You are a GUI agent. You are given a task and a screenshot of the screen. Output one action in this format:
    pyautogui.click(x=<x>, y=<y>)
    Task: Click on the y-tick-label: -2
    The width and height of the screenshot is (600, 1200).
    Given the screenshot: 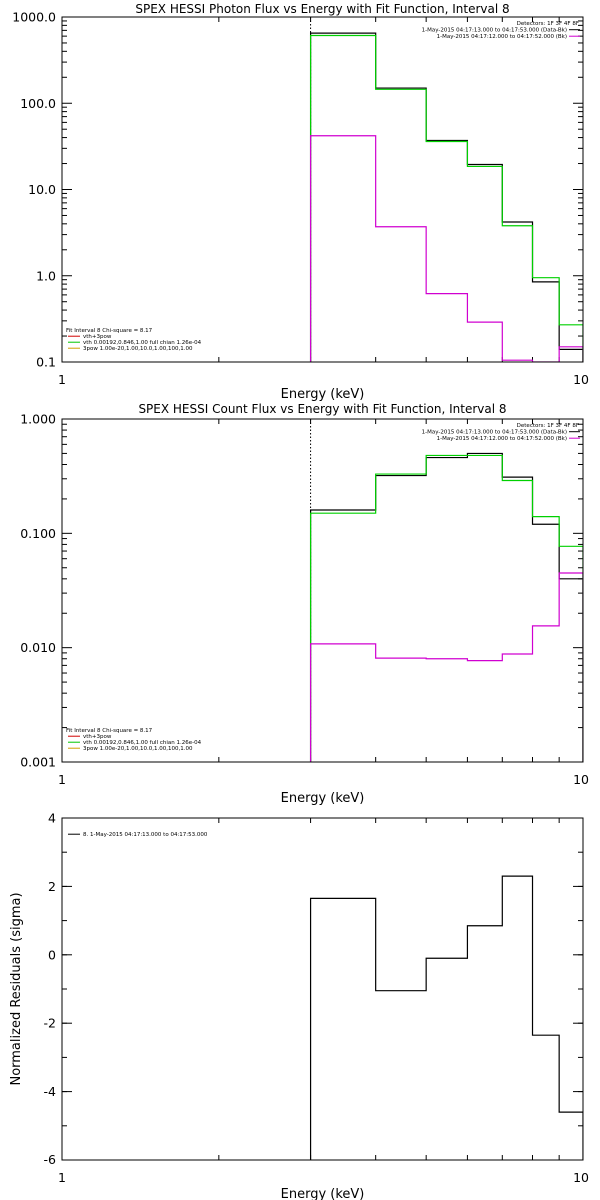 What is the action you would take?
    pyautogui.click(x=50, y=1023)
    